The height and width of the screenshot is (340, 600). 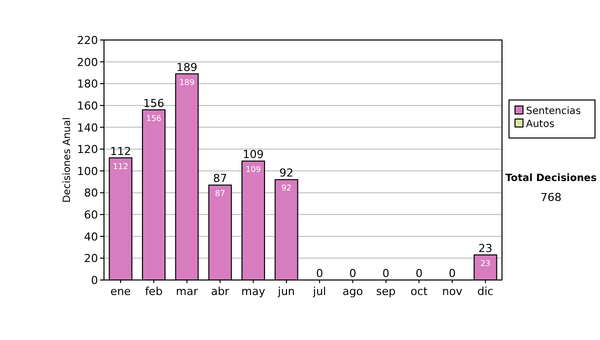 What do you see at coordinates (187, 82) in the screenshot?
I see `data-label: 189` at bounding box center [187, 82].